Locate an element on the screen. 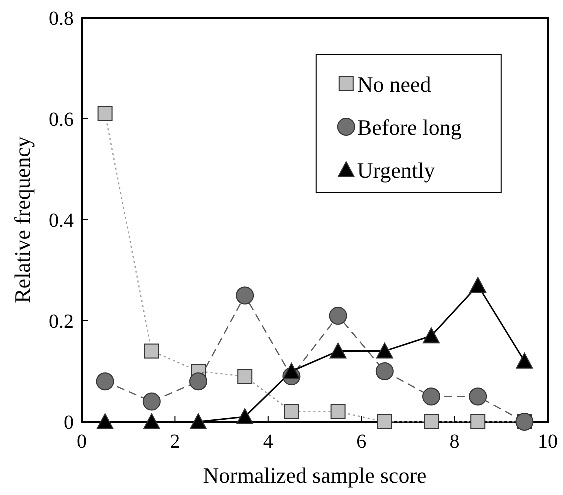 The image size is (563, 495). y-tick-label: 0.2 is located at coordinates (61, 322).